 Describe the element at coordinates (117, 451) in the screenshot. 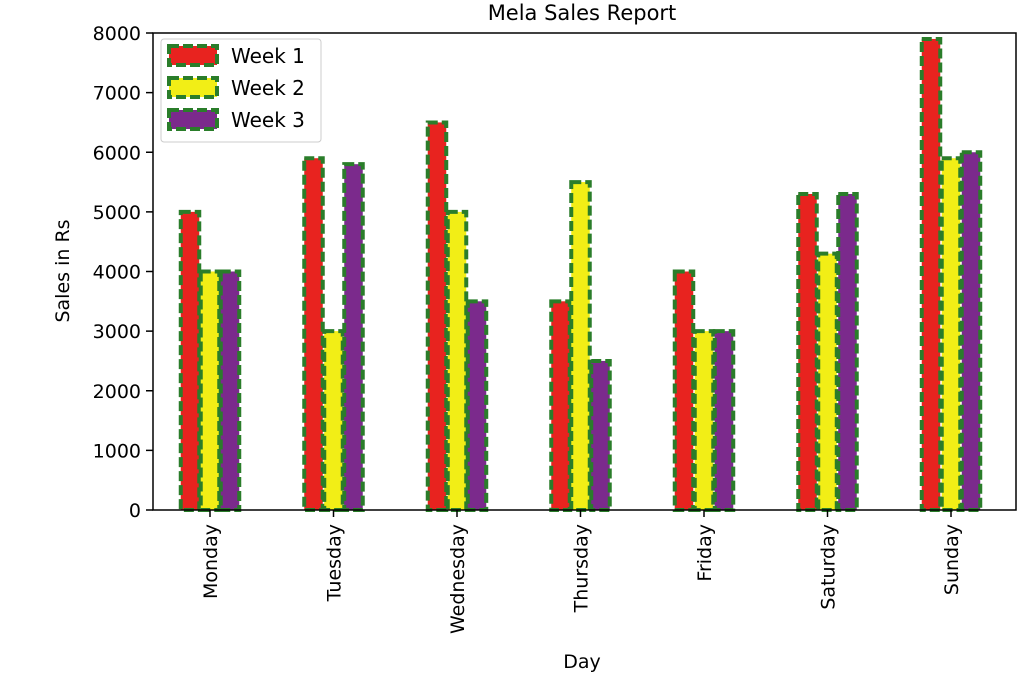

I see `y-tick-label: 1000` at that location.